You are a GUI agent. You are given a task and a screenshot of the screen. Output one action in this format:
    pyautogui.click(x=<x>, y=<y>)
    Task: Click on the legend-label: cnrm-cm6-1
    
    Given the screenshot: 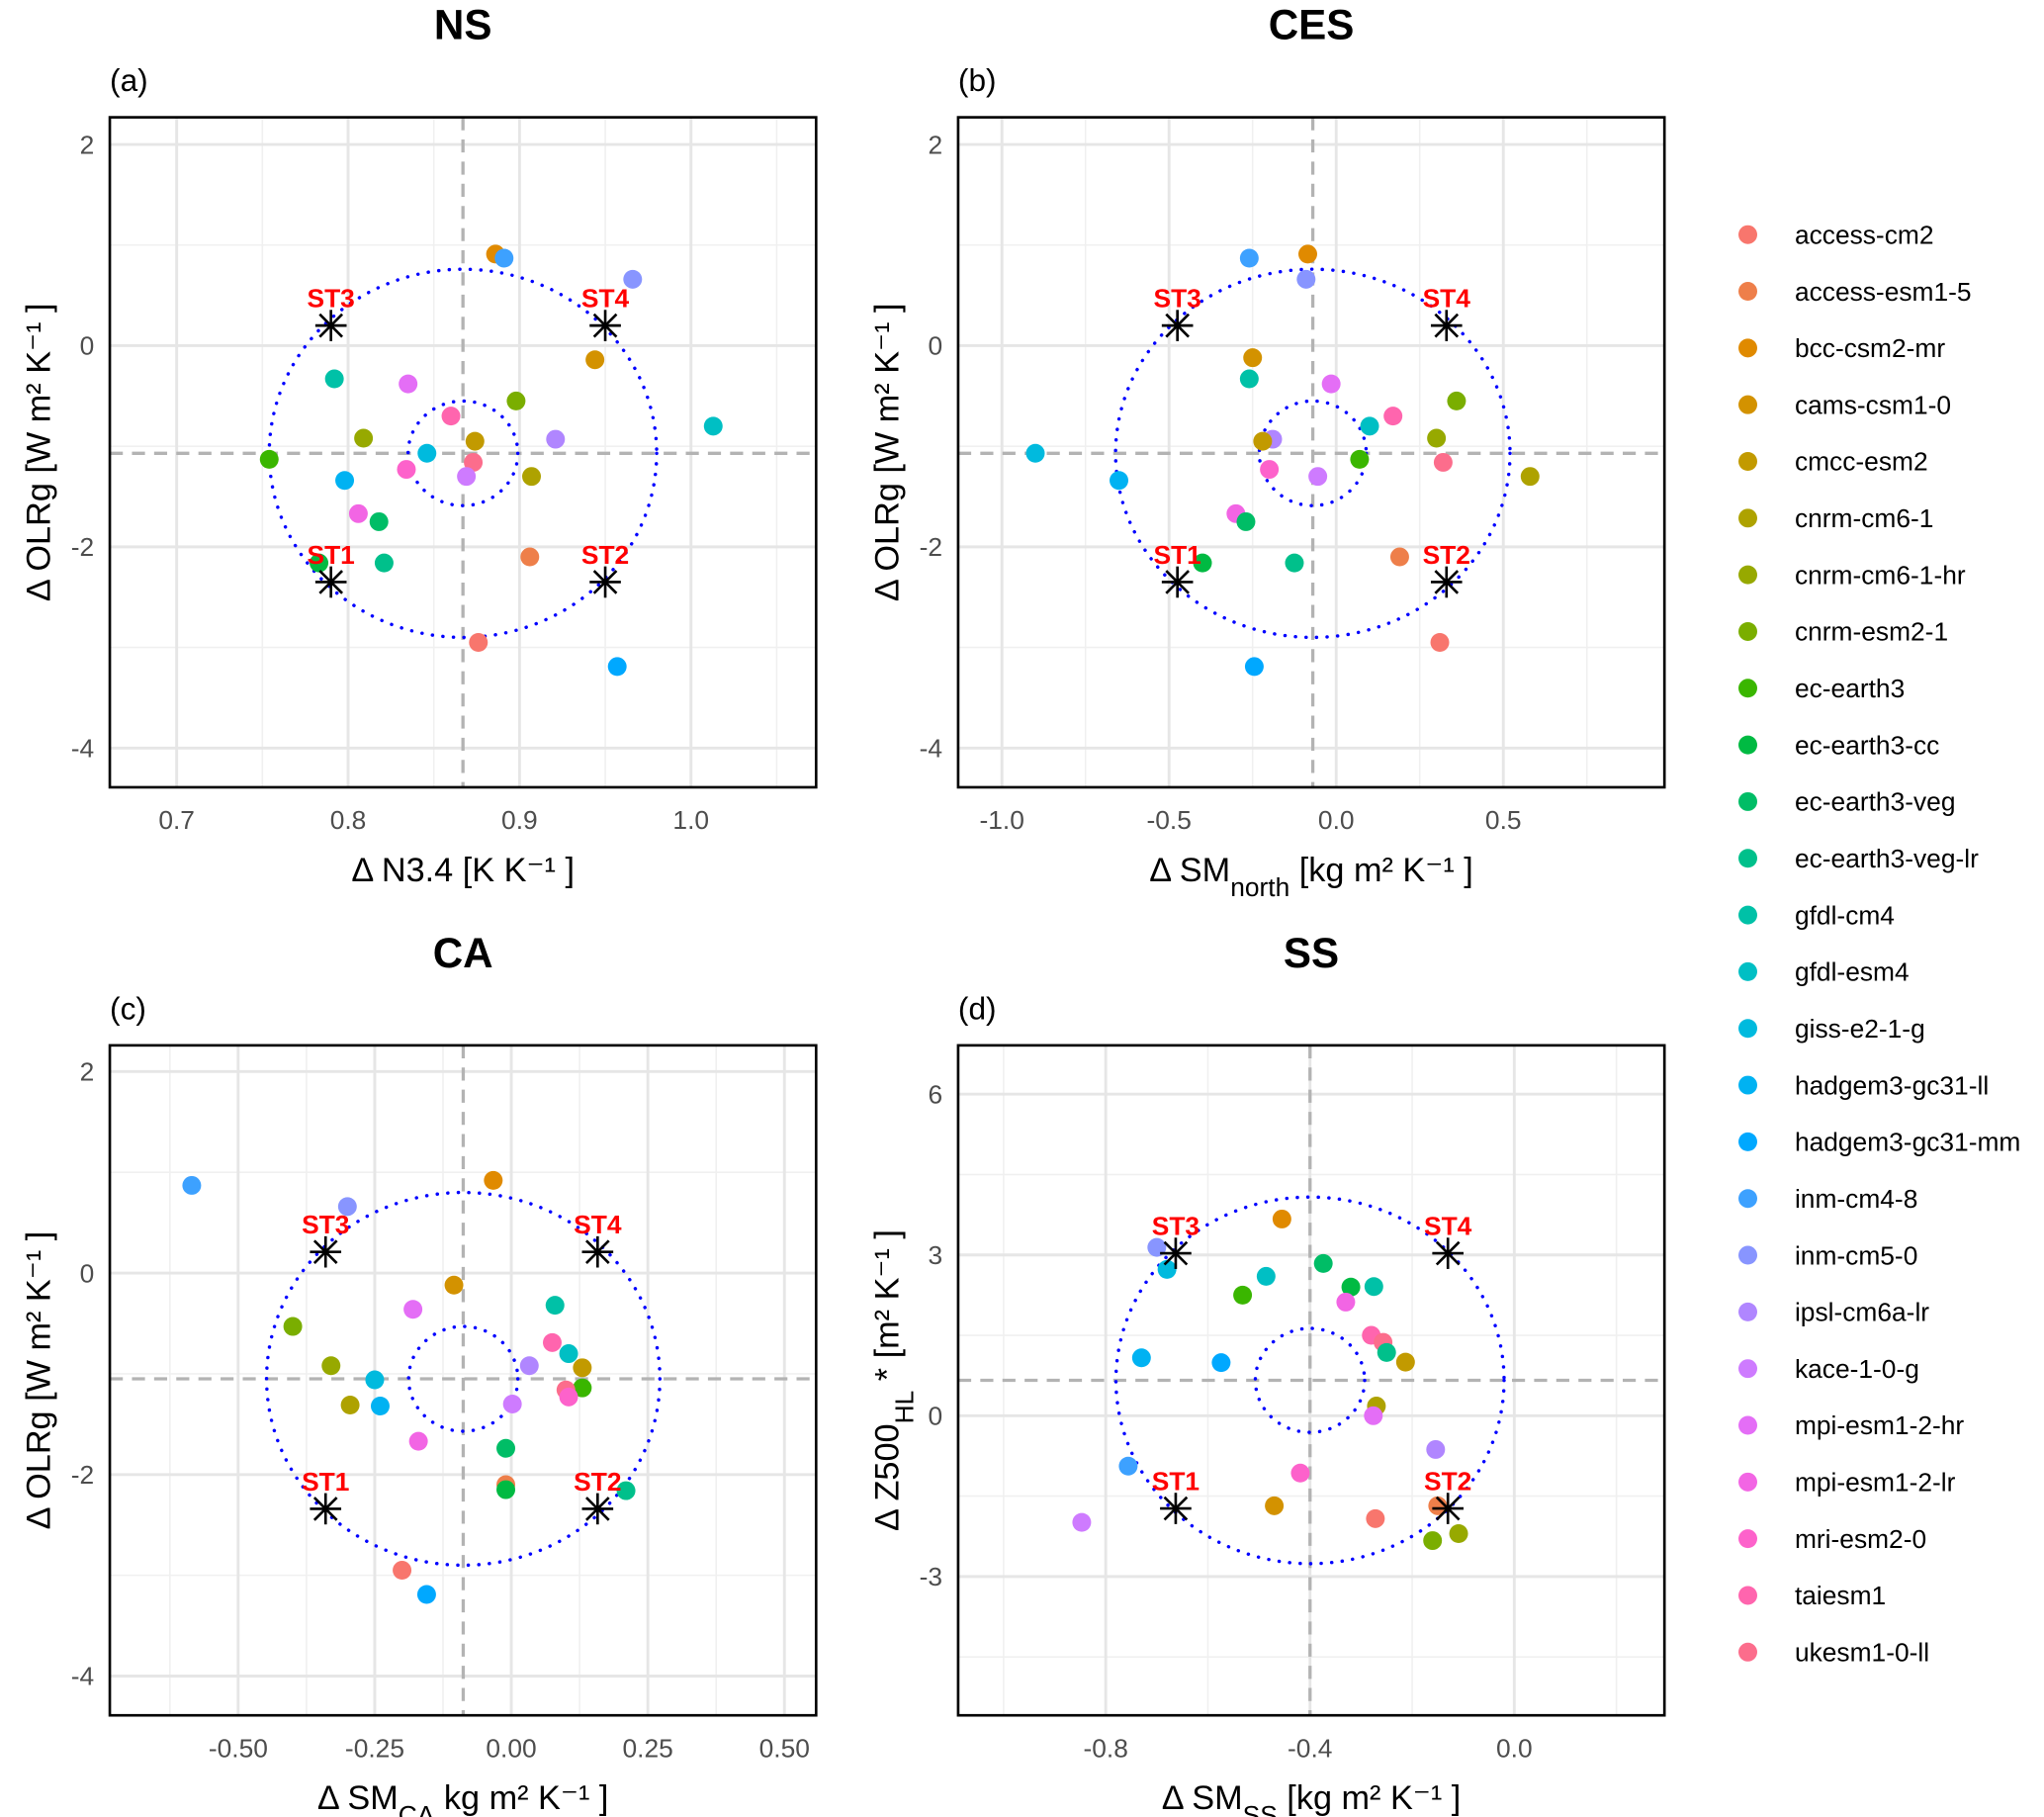 What is the action you would take?
    pyautogui.click(x=1864, y=518)
    